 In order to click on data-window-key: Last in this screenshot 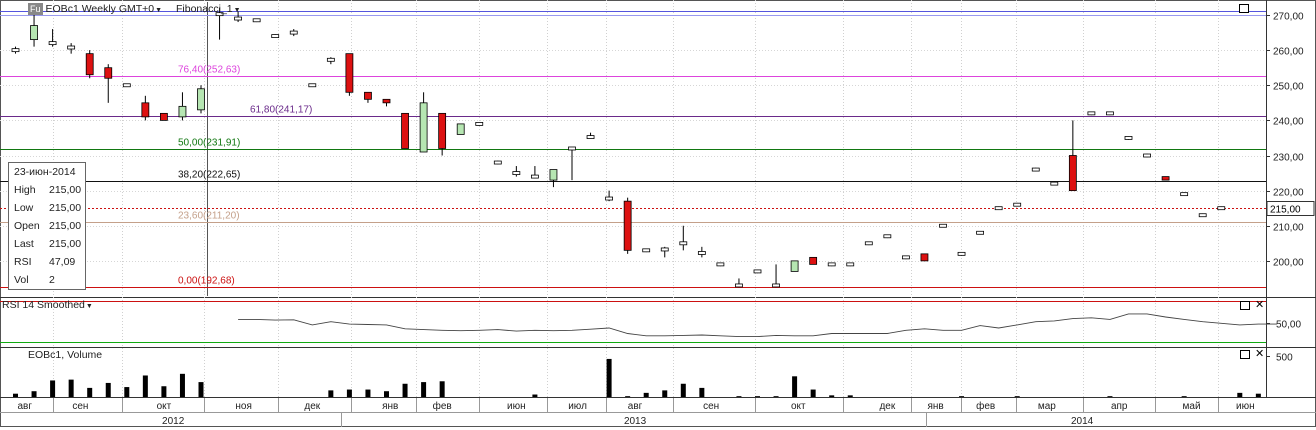, I will do `click(24, 244)`.